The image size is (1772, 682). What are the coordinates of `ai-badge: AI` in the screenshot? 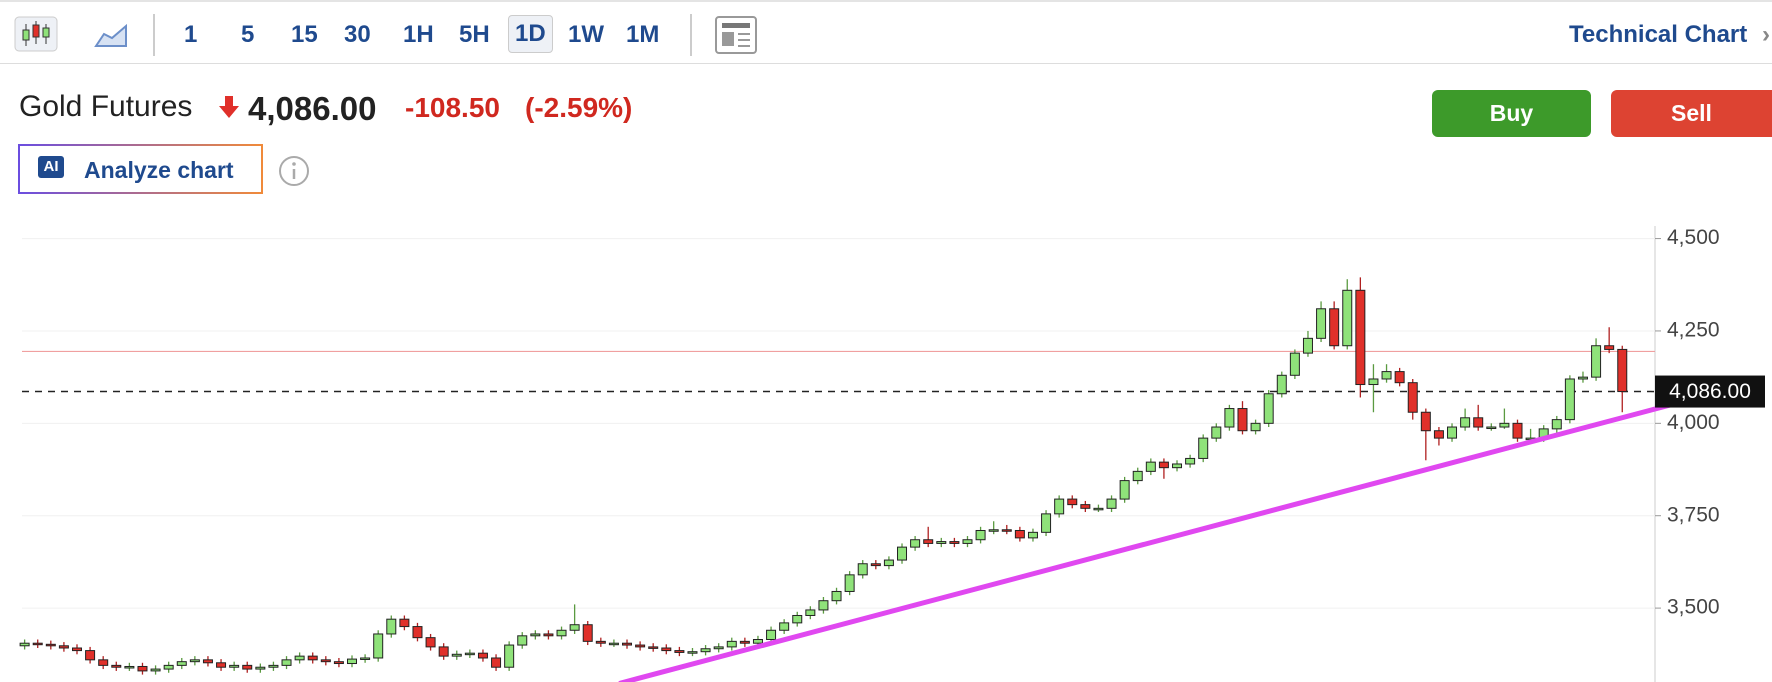 It's located at (51, 167).